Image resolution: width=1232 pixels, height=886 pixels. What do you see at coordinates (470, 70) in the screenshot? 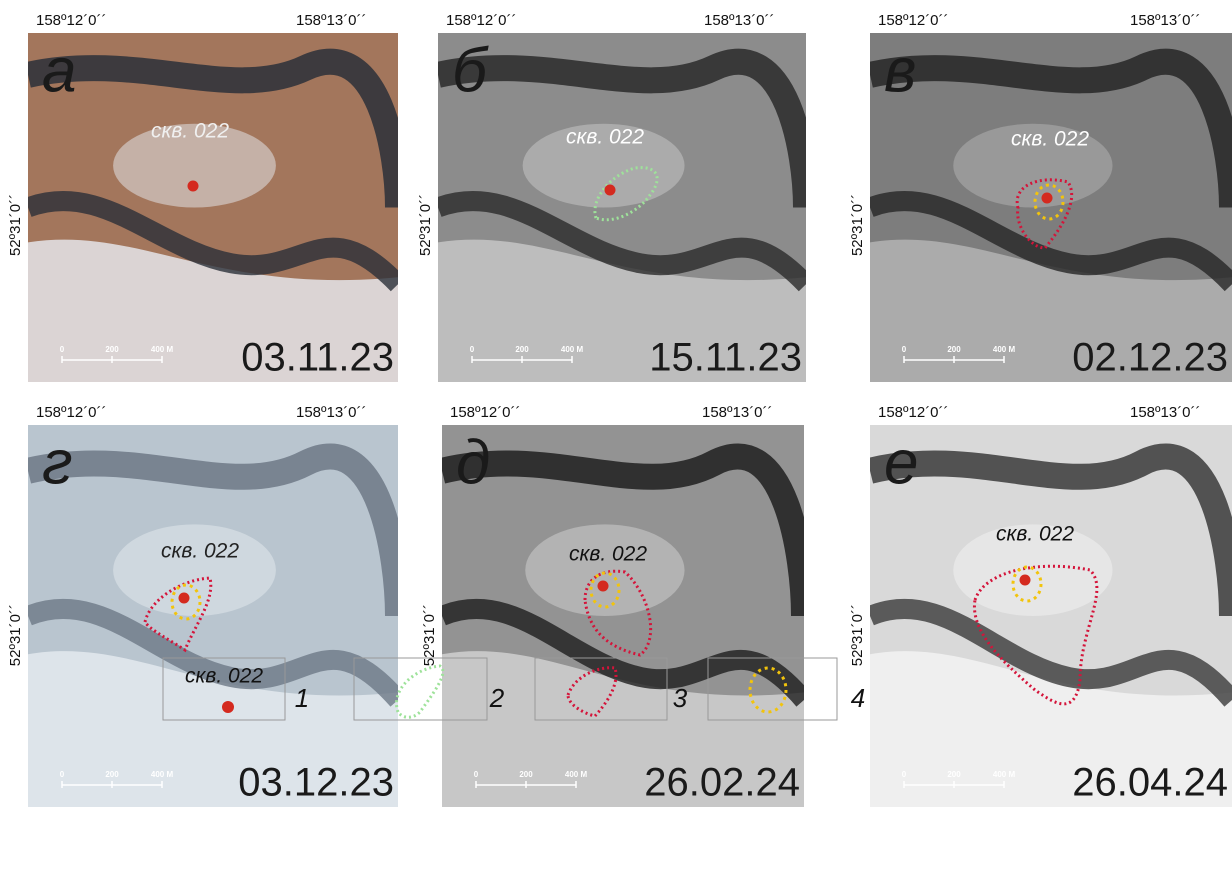
I see `panel-letter: б` at bounding box center [470, 70].